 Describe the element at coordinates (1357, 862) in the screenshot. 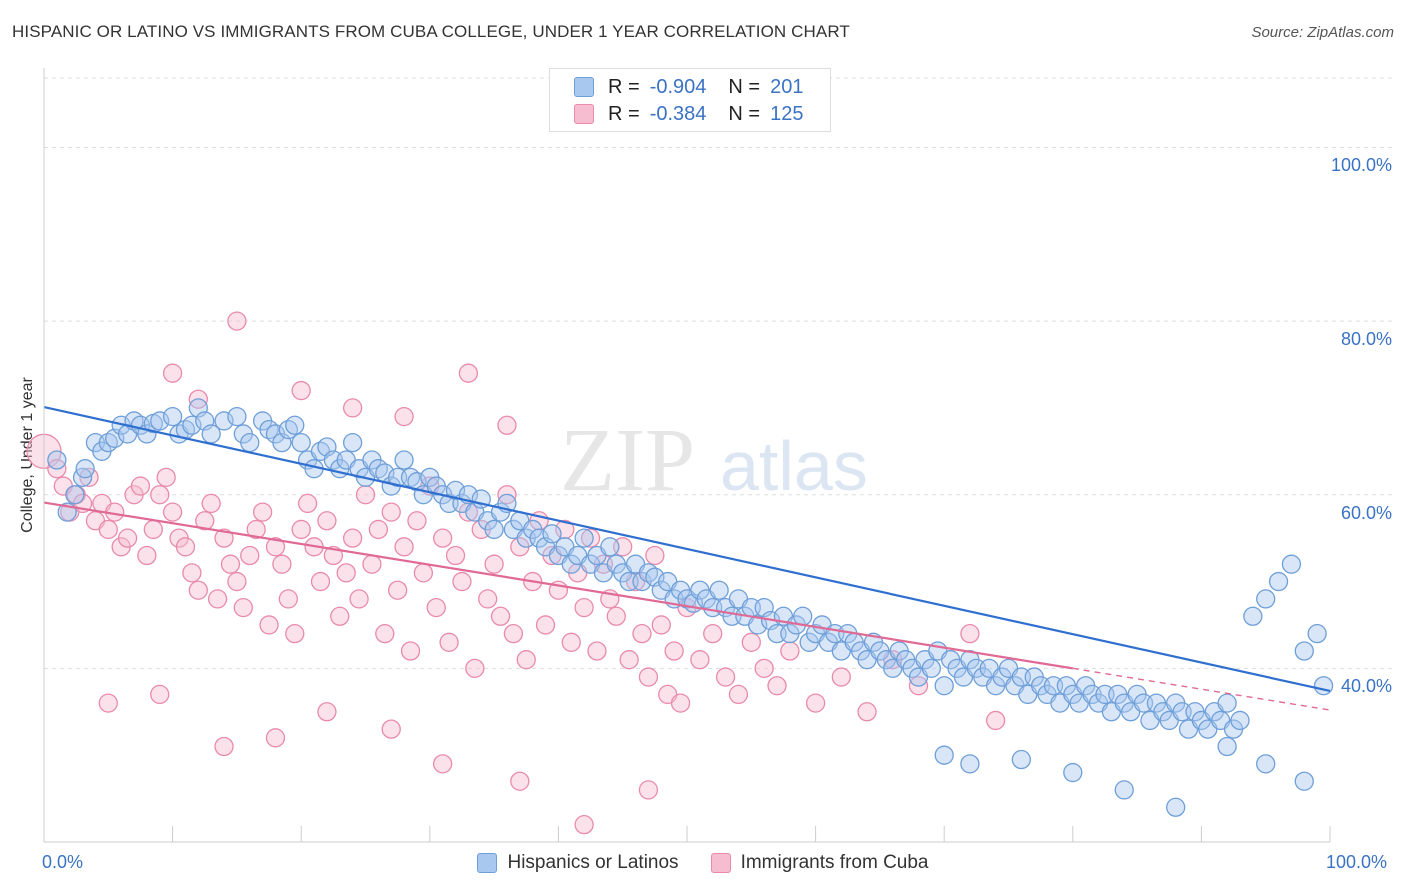

I see `x-tick-label-max: 100.0%` at that location.